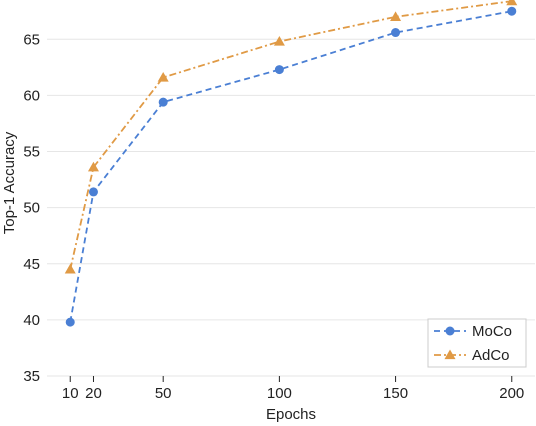 This screenshot has width=536, height=426. I want to click on x-tick-label: 50, so click(163, 393).